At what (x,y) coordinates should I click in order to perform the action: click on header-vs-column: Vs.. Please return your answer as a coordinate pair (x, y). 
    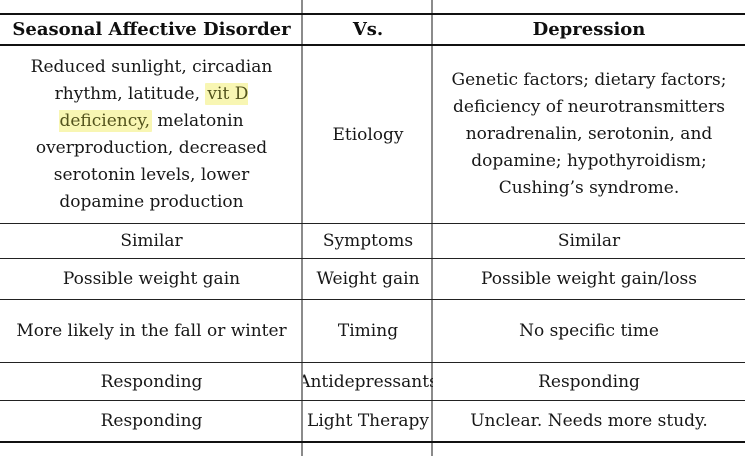
    Looking at the image, I should click on (368, 30).